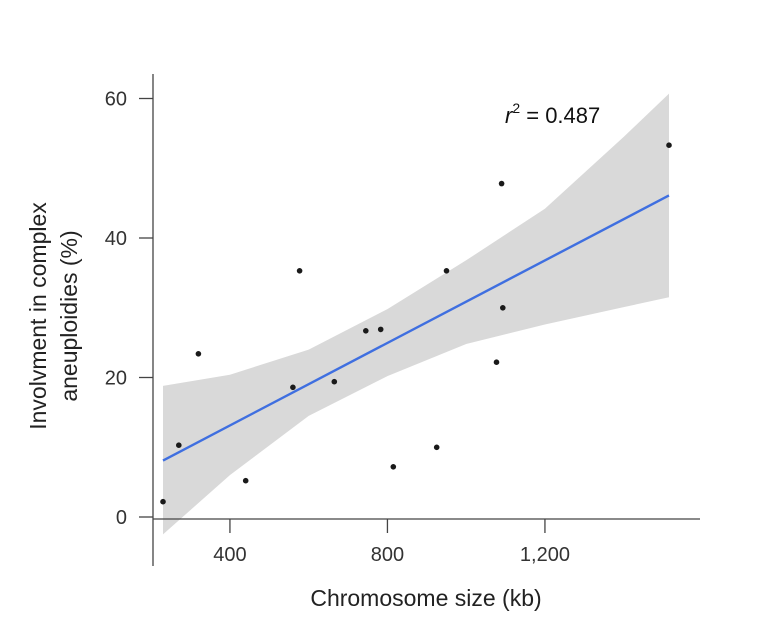 This screenshot has height=620, width=776. Describe the element at coordinates (229, 555) in the screenshot. I see `x-tick-label: 400` at that location.